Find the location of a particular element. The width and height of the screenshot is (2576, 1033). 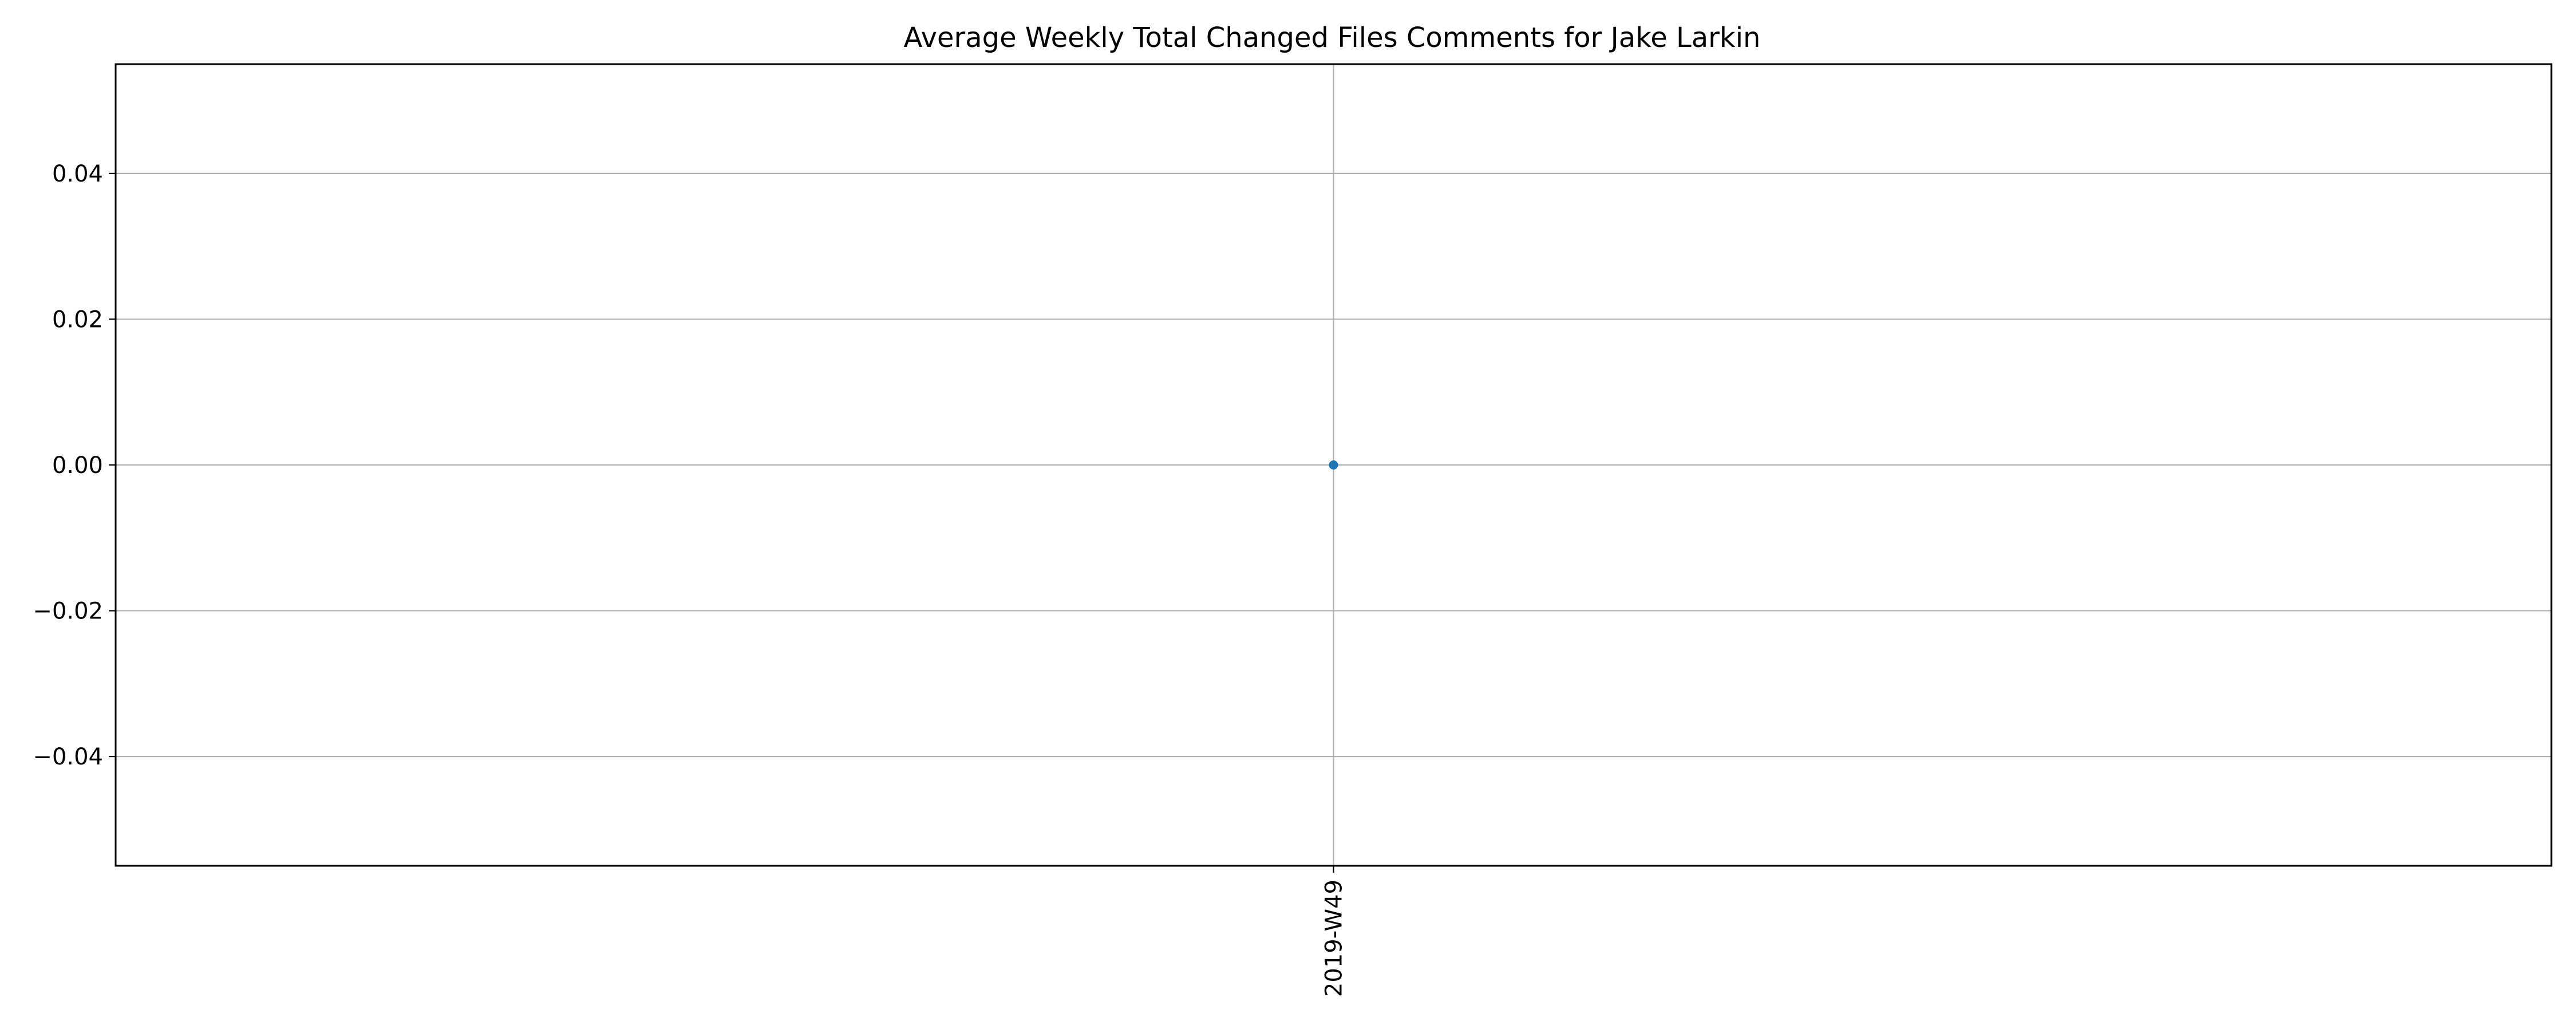

y-axis: −0.04 −0.02 0.00 0.02 0.04 is located at coordinates (74, 465).